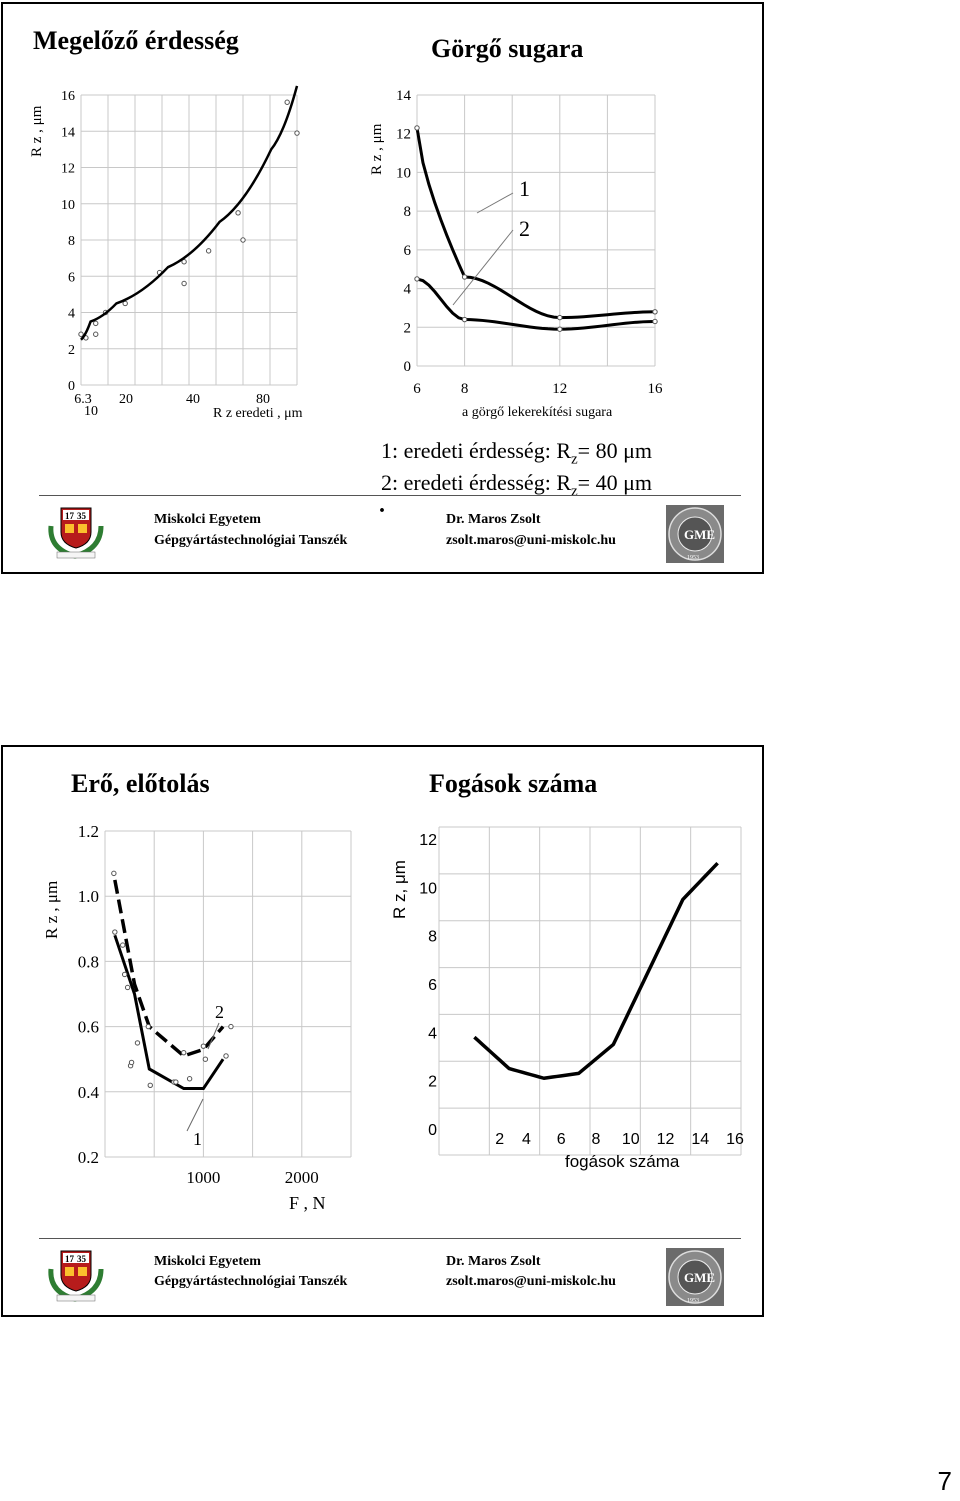 The image size is (960, 1501). What do you see at coordinates (537, 412) in the screenshot?
I see `x-axis-label: a görgő lekerekítési sugara` at bounding box center [537, 412].